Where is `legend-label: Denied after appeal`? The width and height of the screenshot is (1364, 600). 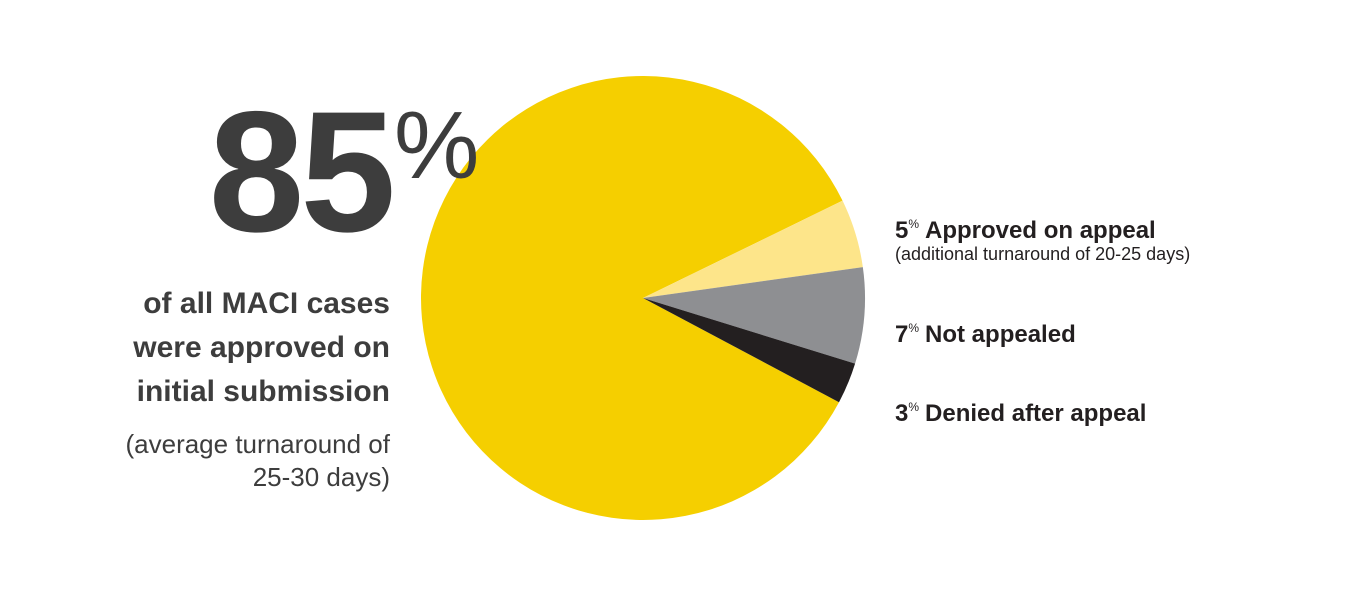 legend-label: Denied after appeal is located at coordinates (1036, 413).